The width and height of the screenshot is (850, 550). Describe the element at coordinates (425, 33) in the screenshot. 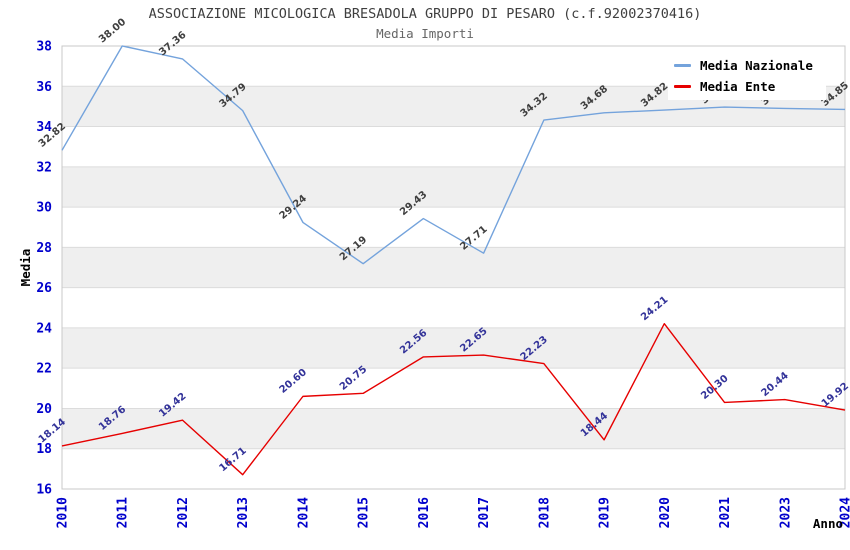

I see `chart-subtitle: Media Importi` at that location.